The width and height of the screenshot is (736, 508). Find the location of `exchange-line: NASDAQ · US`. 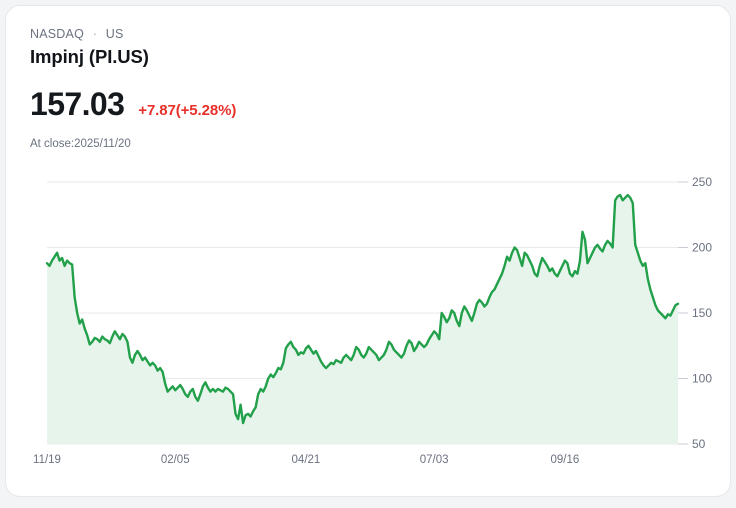

exchange-line: NASDAQ · US is located at coordinates (380, 34).